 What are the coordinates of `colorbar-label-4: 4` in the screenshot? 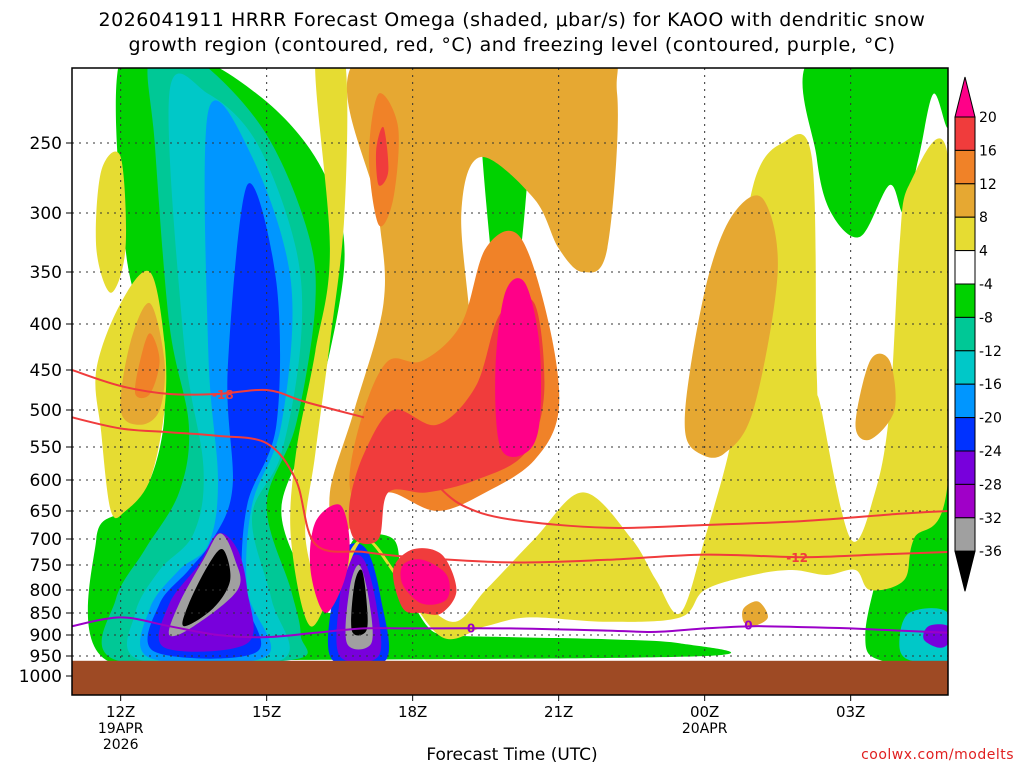 It's located at (983, 252).